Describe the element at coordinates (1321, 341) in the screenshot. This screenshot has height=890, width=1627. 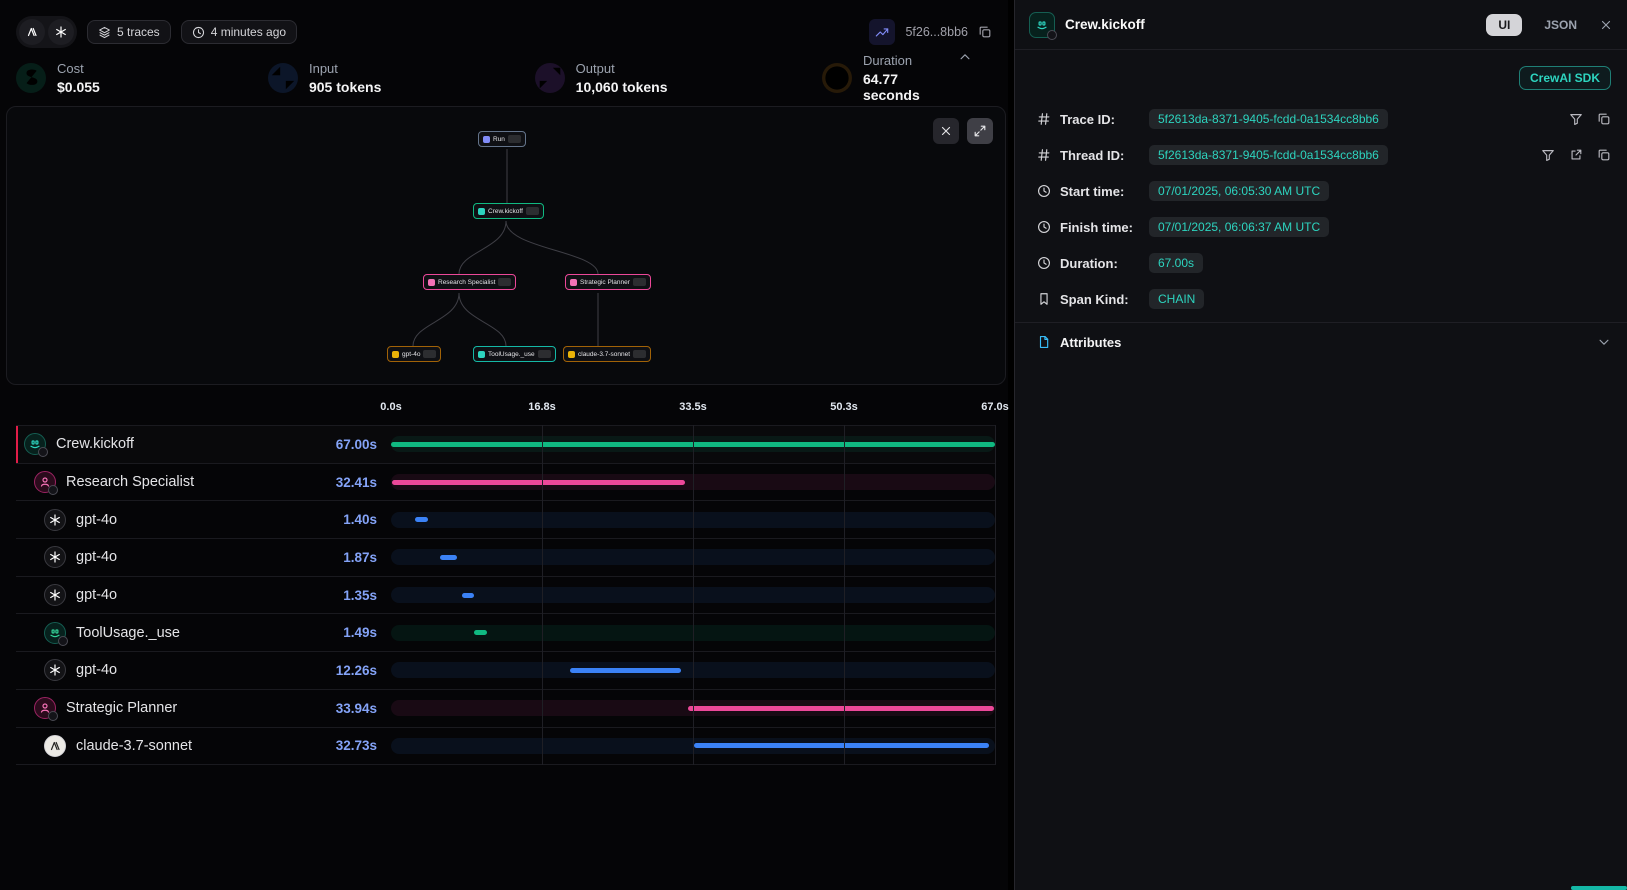
I see `attributes-section-toggle: Attributes` at that location.